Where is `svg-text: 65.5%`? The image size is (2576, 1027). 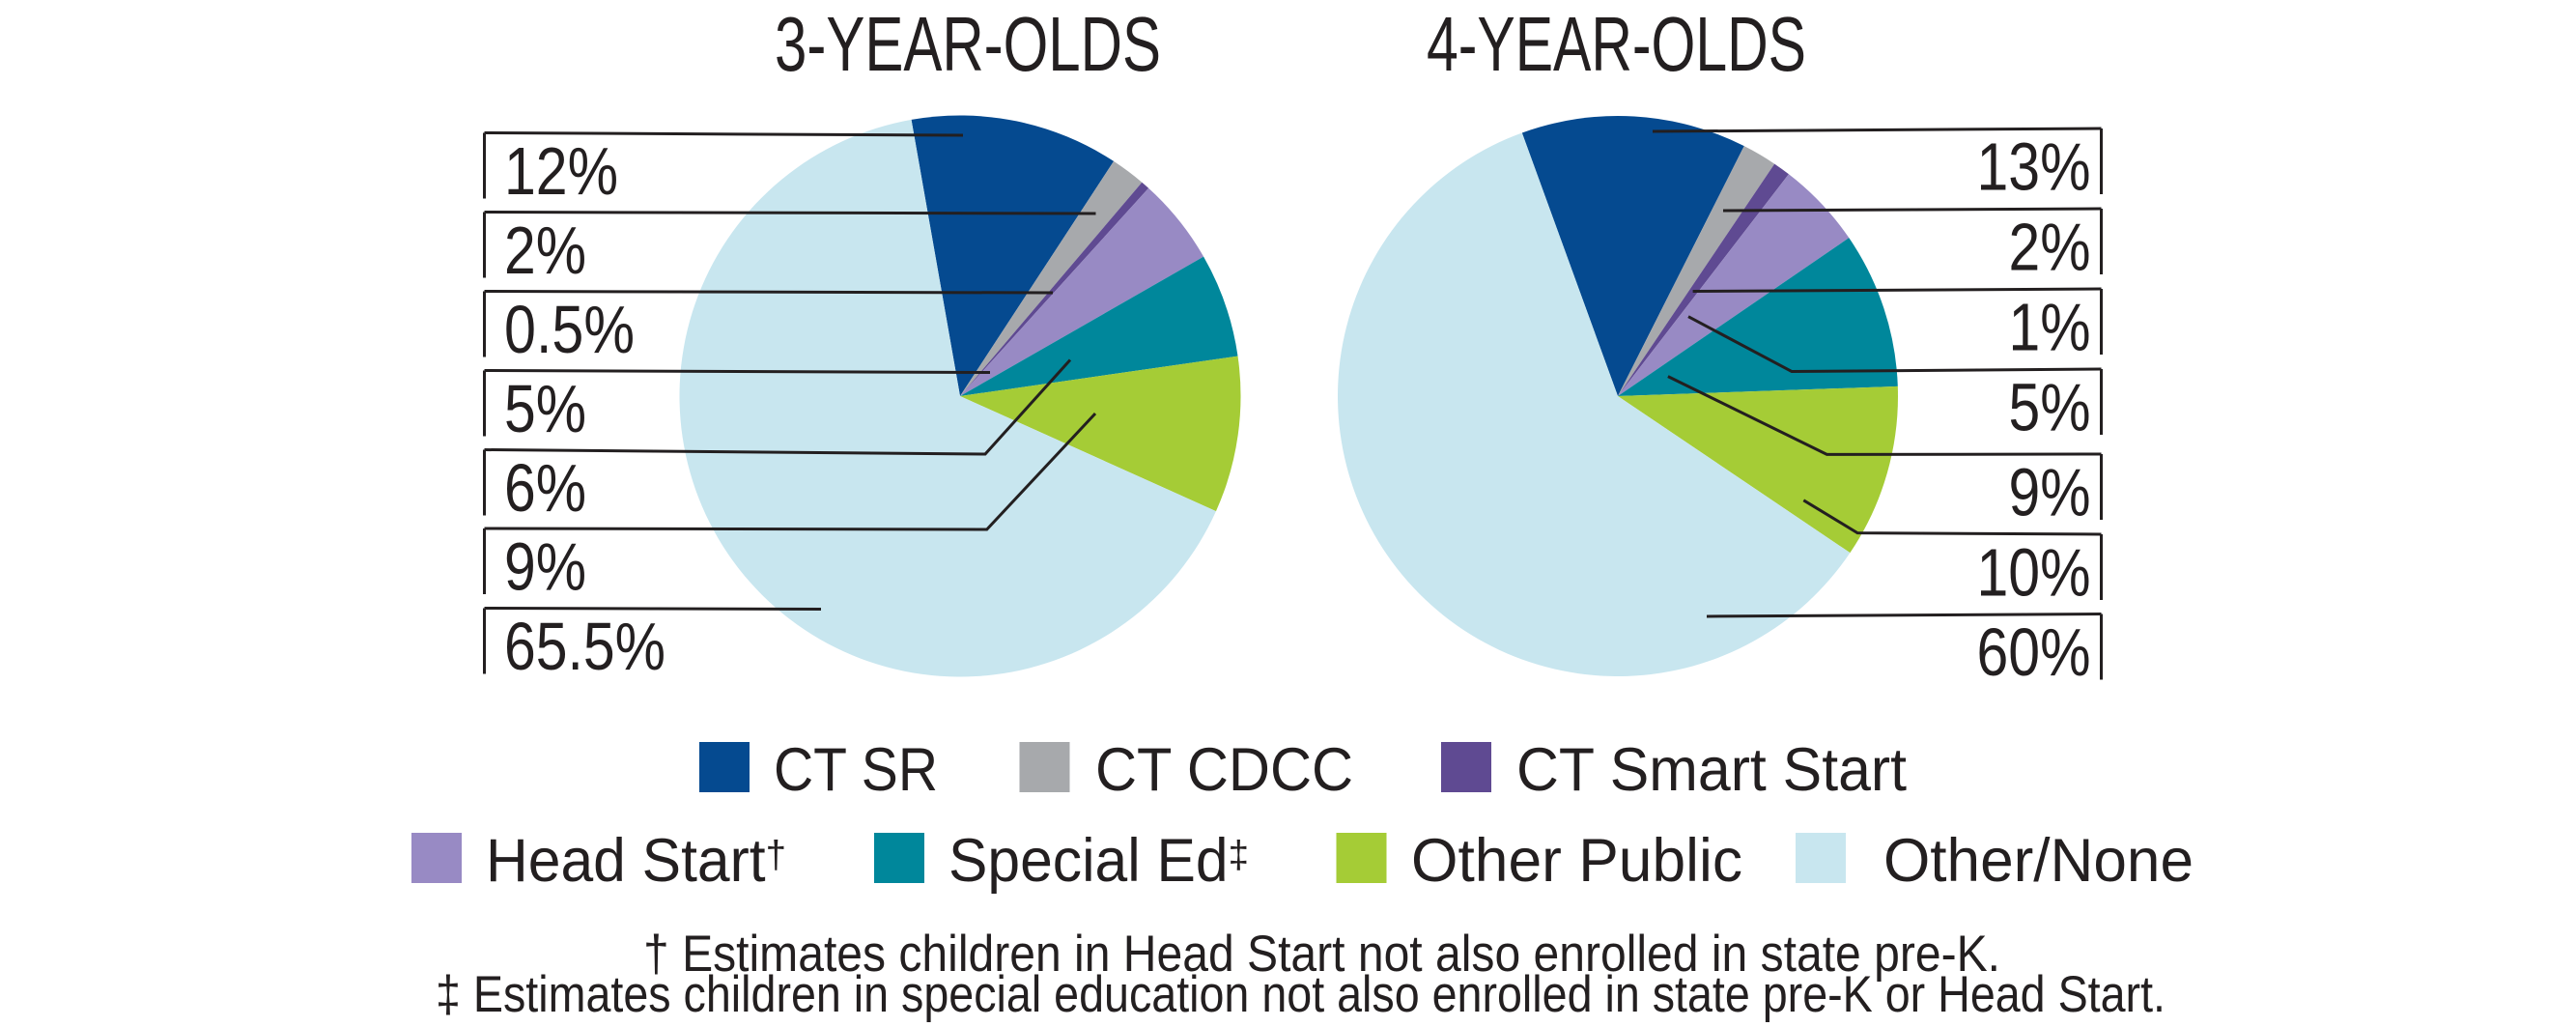
svg-text: 65.5% is located at coordinates (584, 646).